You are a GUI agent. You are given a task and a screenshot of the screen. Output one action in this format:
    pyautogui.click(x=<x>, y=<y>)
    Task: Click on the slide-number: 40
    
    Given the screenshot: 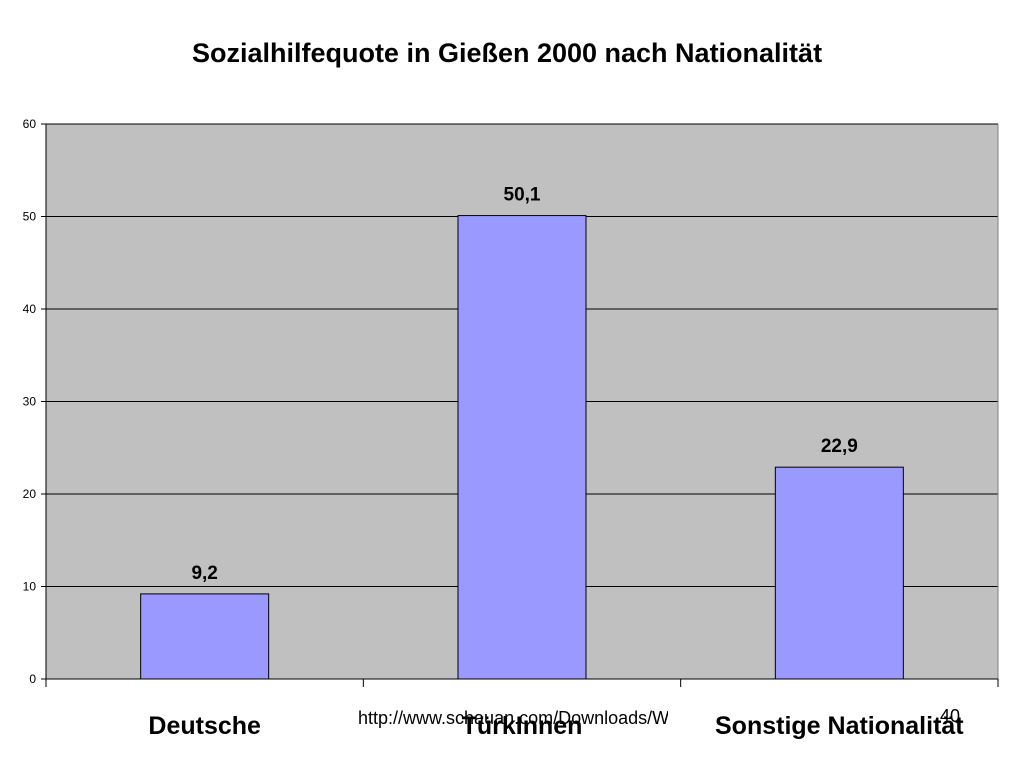 What is the action you would take?
    pyautogui.click(x=950, y=716)
    